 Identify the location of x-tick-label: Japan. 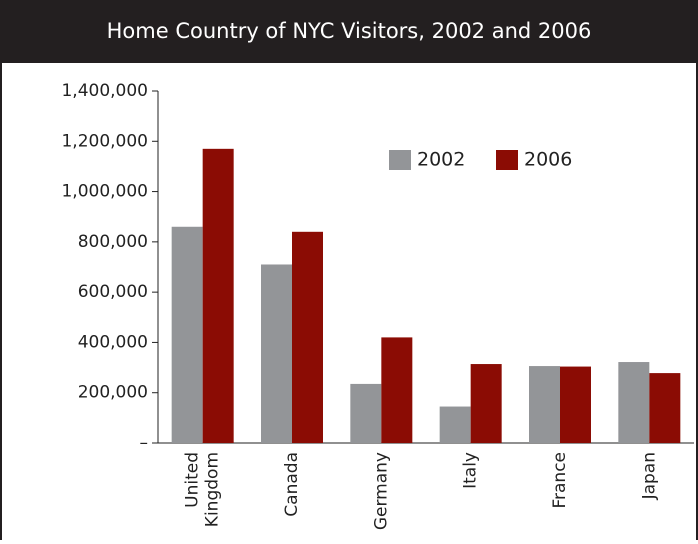
(649, 476).